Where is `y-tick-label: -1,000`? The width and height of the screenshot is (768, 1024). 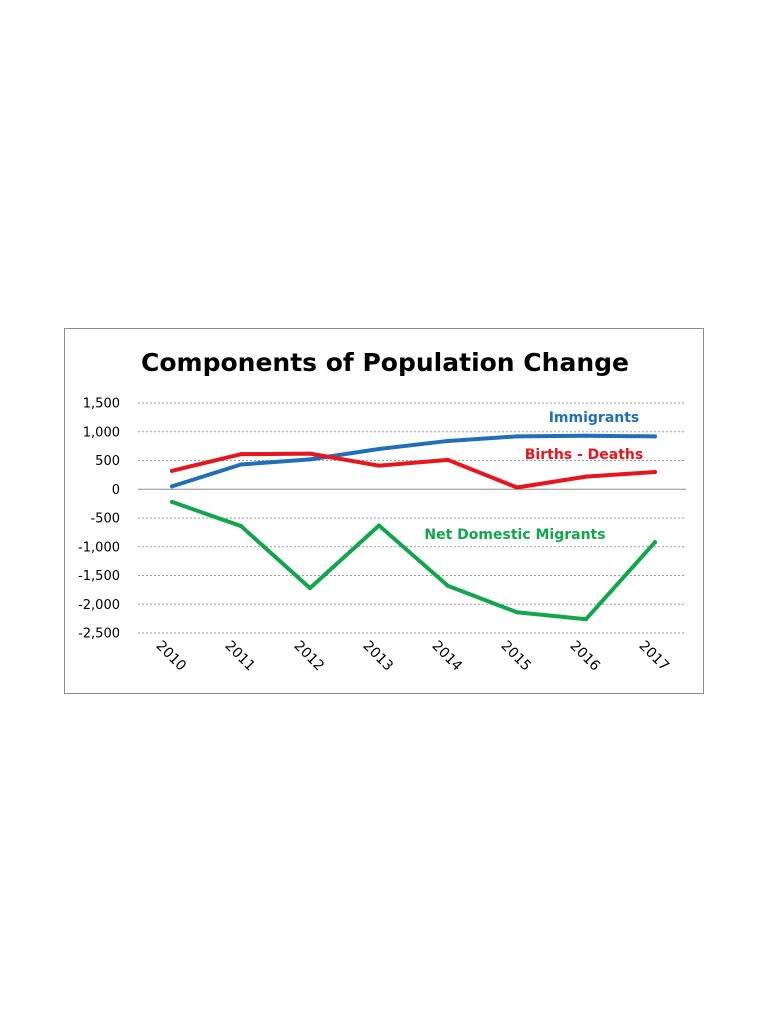
y-tick-label: -1,000 is located at coordinates (99, 547).